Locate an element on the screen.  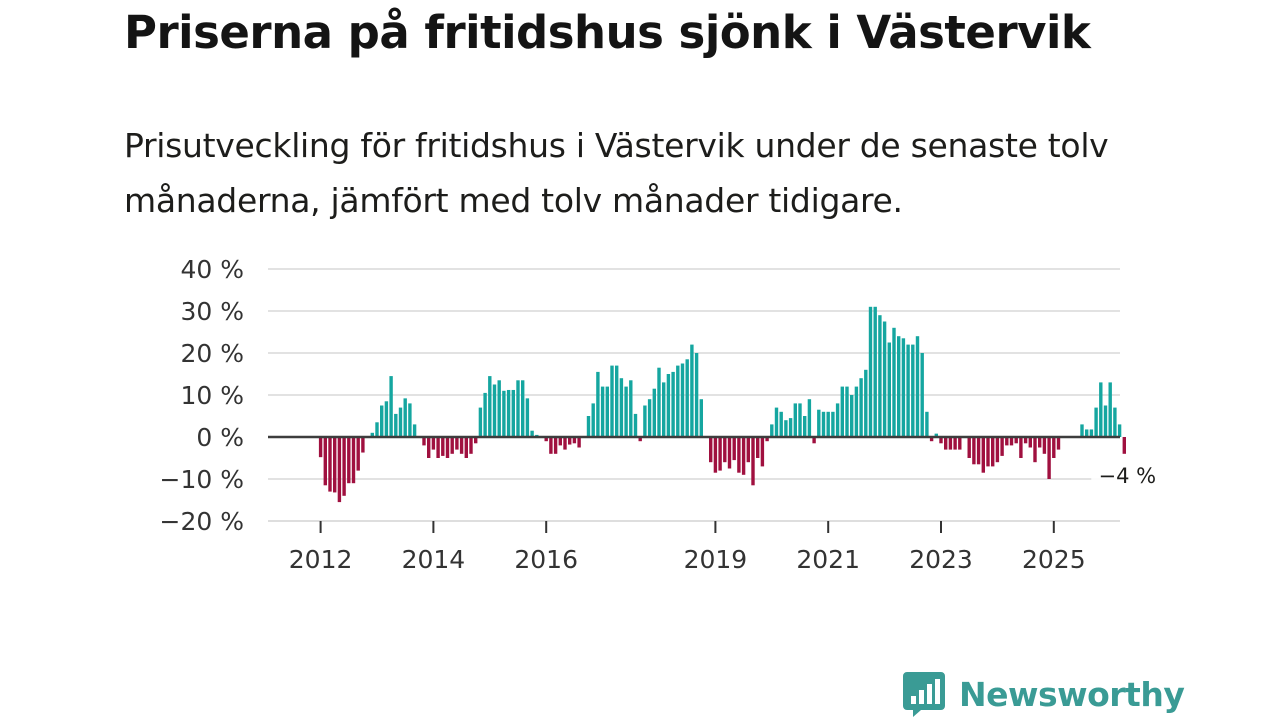
y-tick-label: −20 % is located at coordinates (202, 521).